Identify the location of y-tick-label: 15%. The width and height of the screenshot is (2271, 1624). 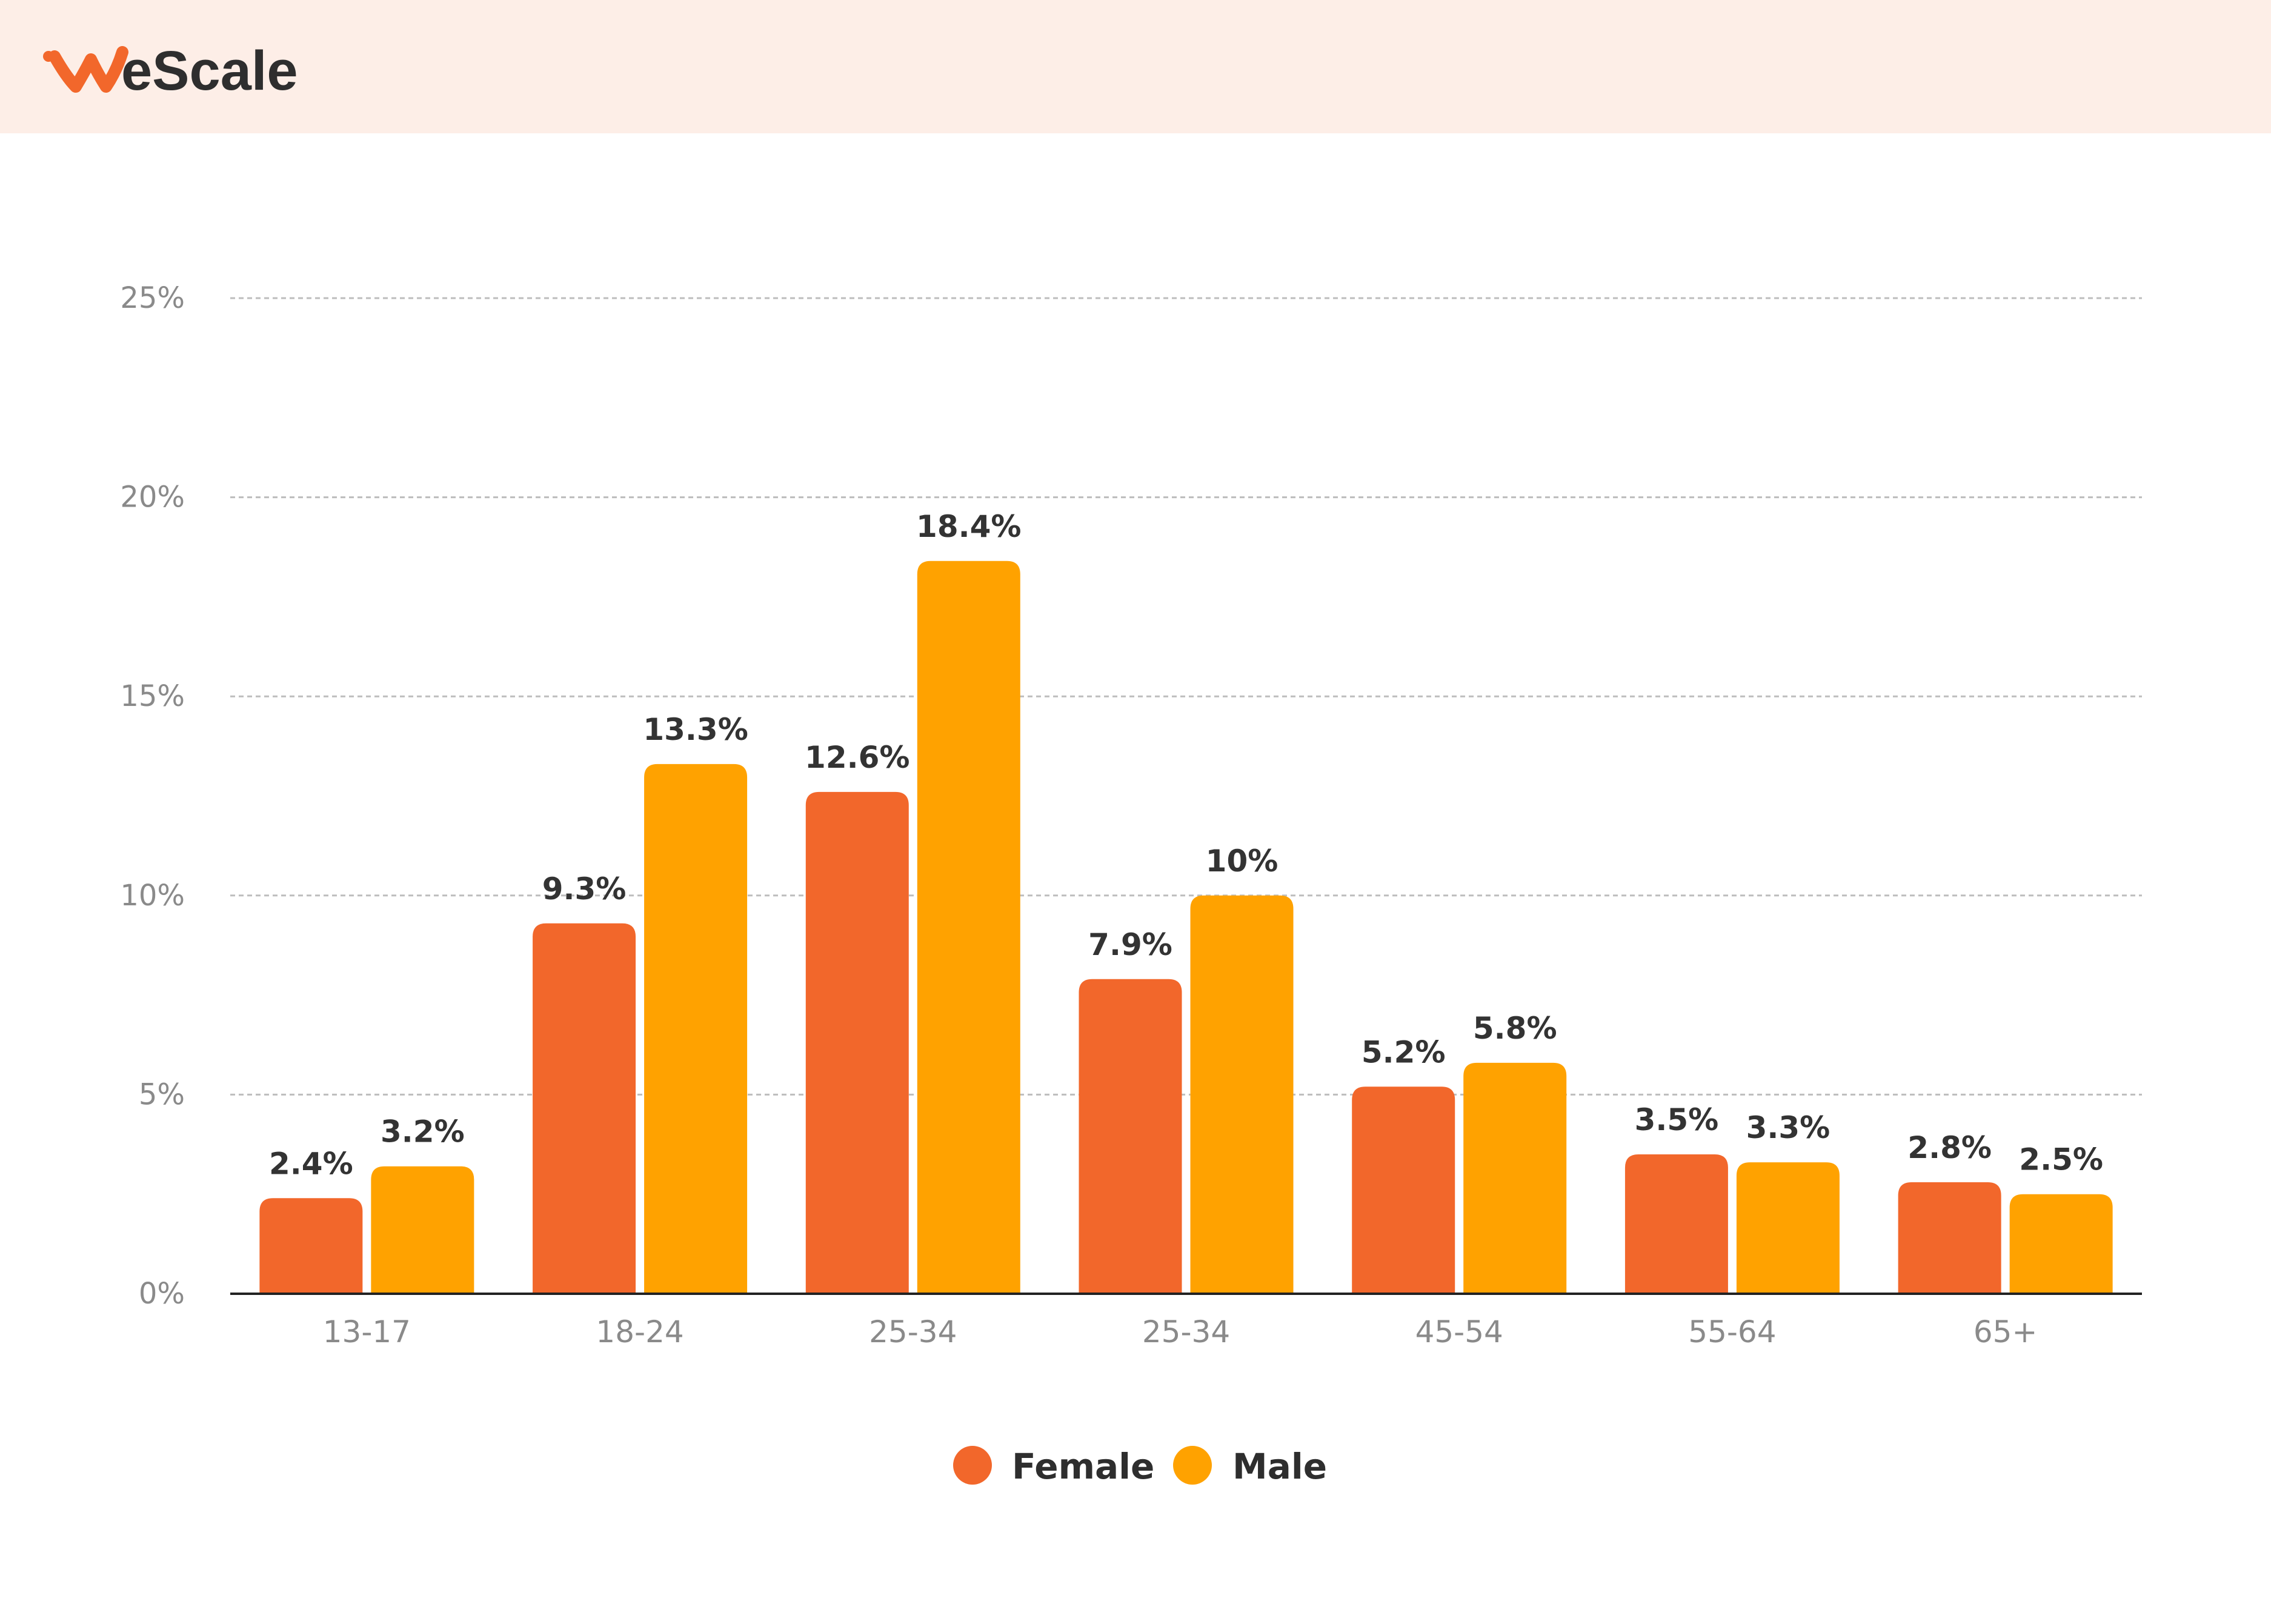
(152, 696).